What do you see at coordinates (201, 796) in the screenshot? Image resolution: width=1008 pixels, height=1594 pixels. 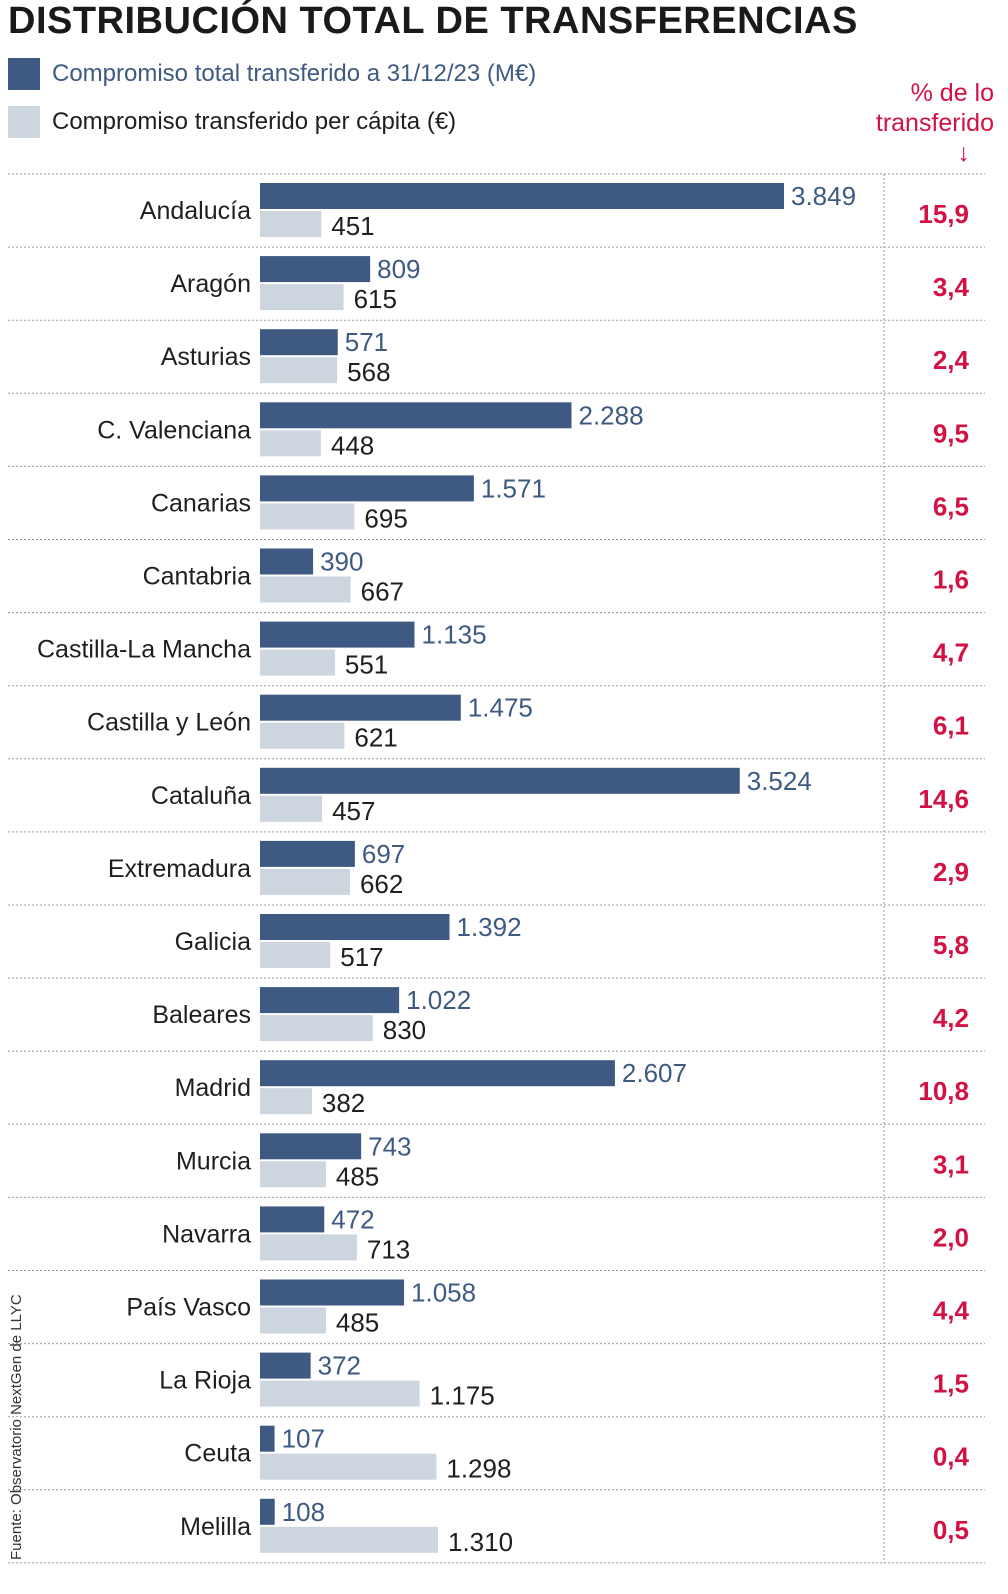 I see `category-label: Cataluña` at bounding box center [201, 796].